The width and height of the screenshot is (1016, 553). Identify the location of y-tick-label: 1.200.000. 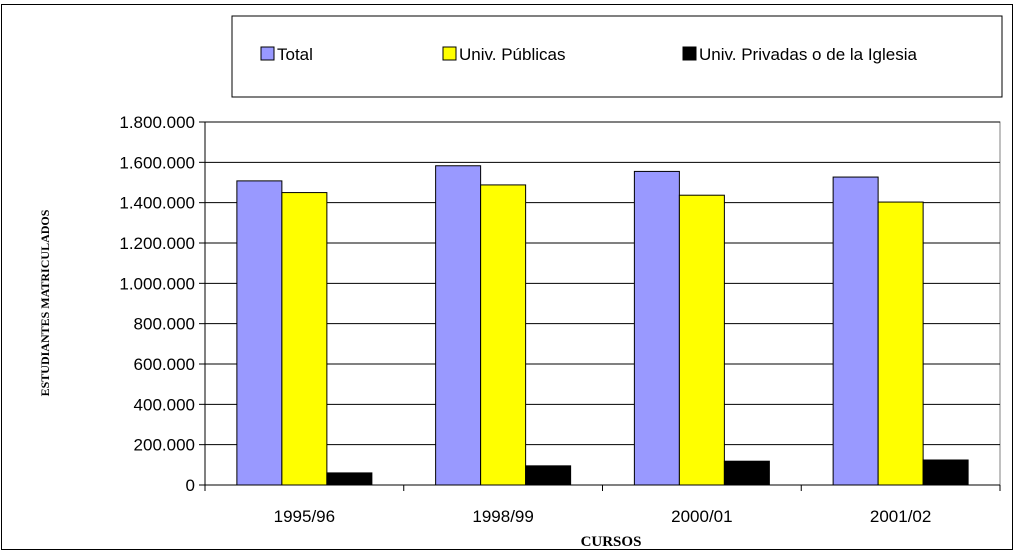
(157, 243).